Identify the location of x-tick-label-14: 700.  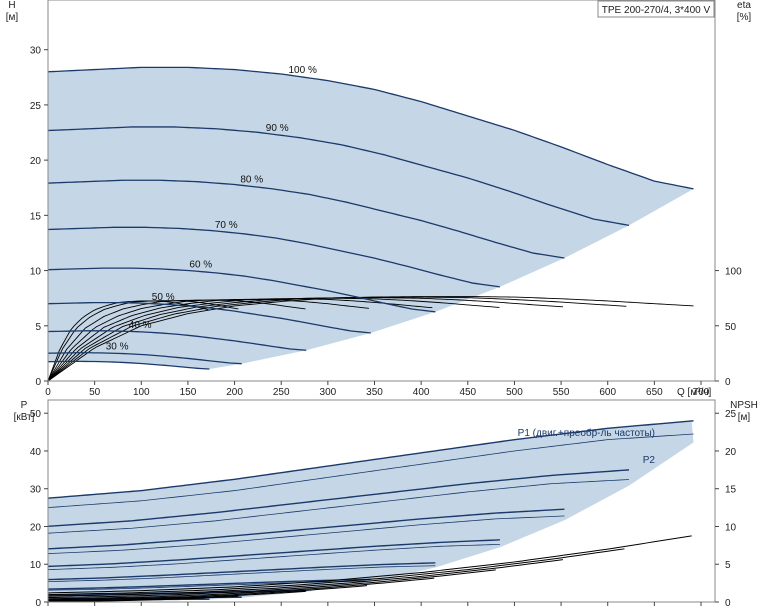
(701, 392).